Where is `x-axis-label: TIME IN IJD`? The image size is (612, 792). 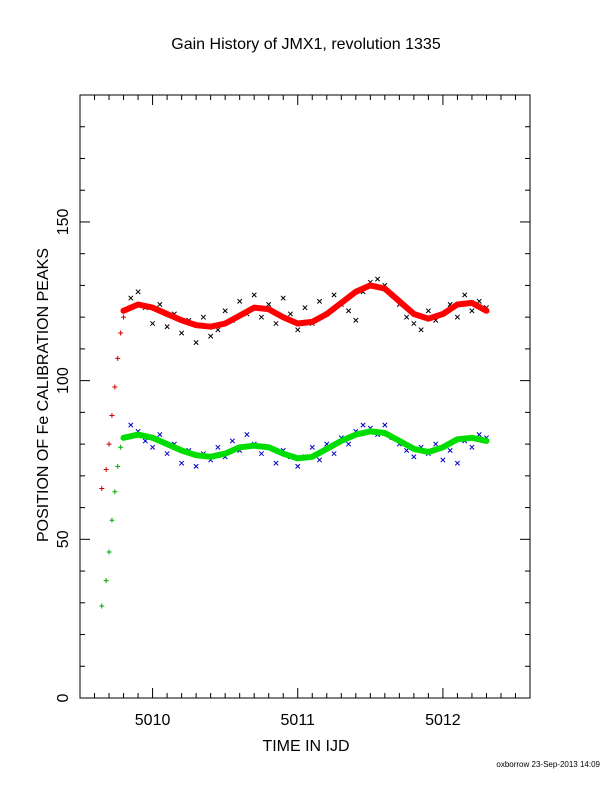
x-axis-label: TIME IN IJD is located at coordinates (306, 746).